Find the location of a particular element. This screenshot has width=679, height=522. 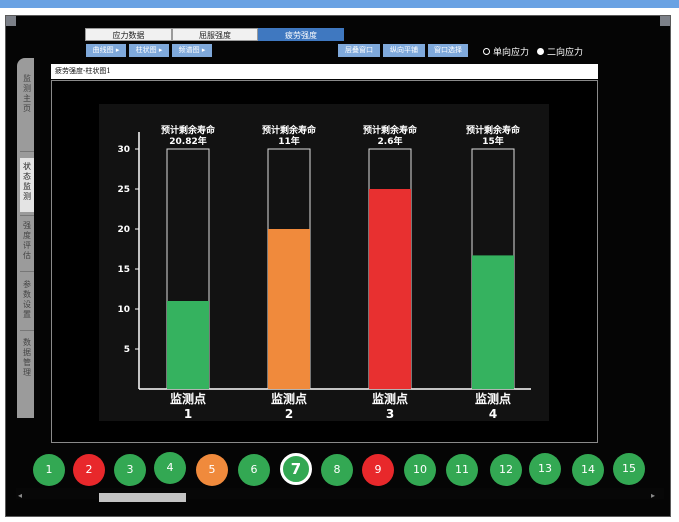

monitor-point-button: 5 is located at coordinates (212, 470).